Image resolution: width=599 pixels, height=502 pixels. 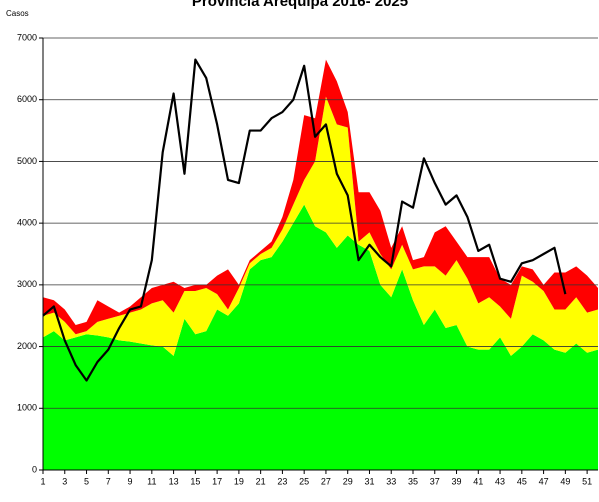 What do you see at coordinates (86, 481) in the screenshot?
I see `x-tick-label: 5` at bounding box center [86, 481].